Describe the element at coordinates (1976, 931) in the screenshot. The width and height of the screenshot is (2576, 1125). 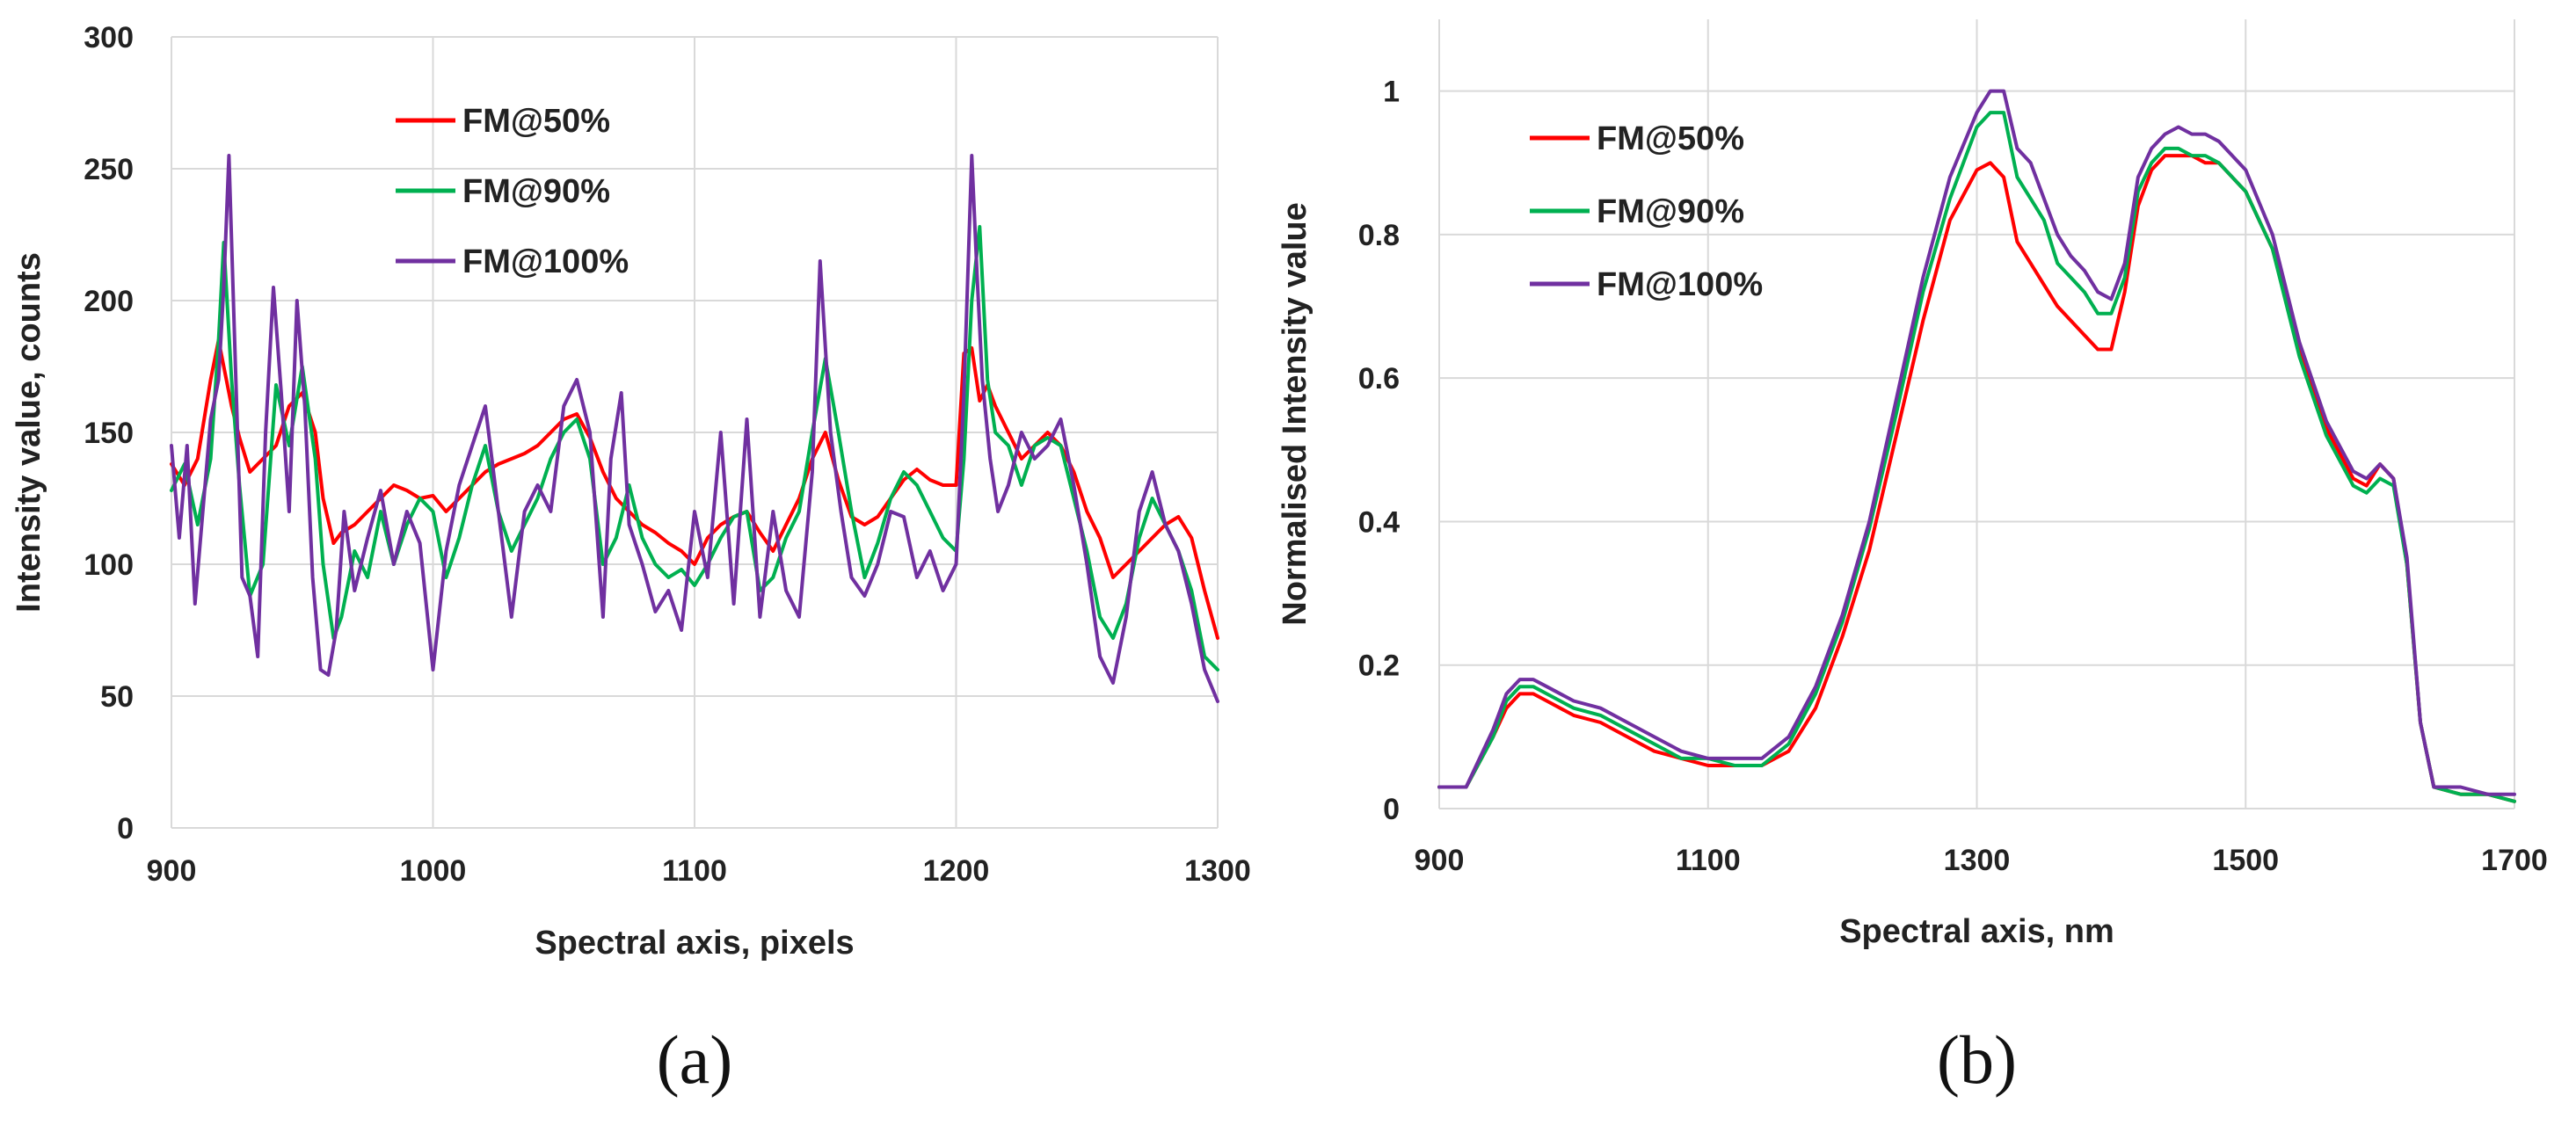
I see `x-axis-label: Spectral axis, nm` at that location.